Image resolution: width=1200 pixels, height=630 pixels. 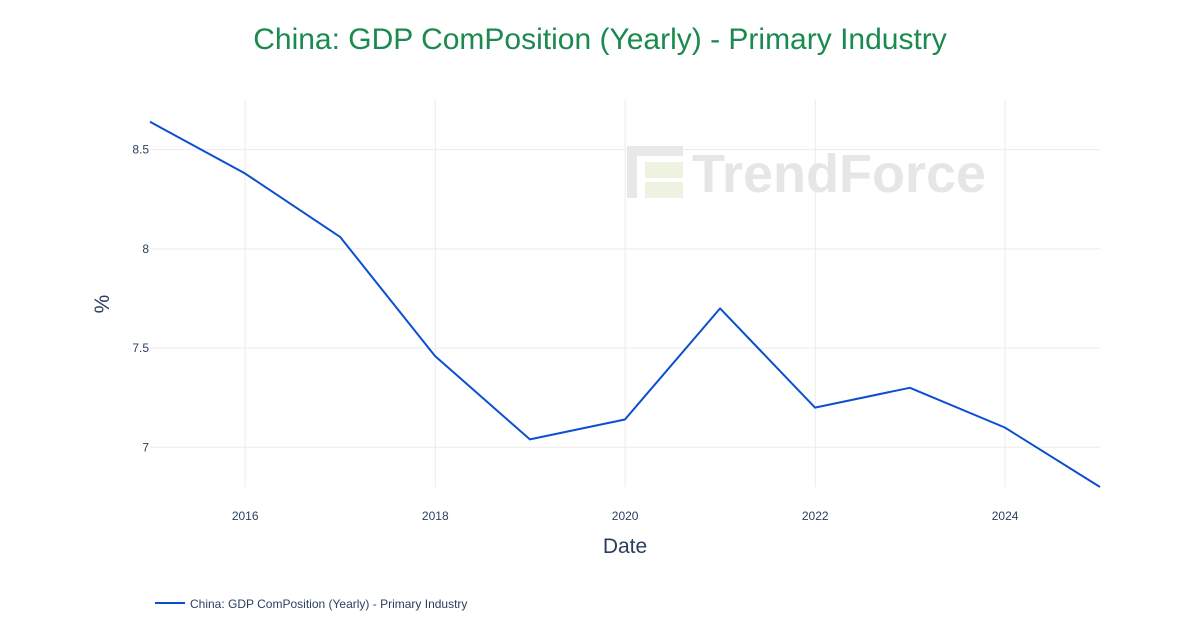 I want to click on x-tick-label: 2016, so click(x=245, y=516).